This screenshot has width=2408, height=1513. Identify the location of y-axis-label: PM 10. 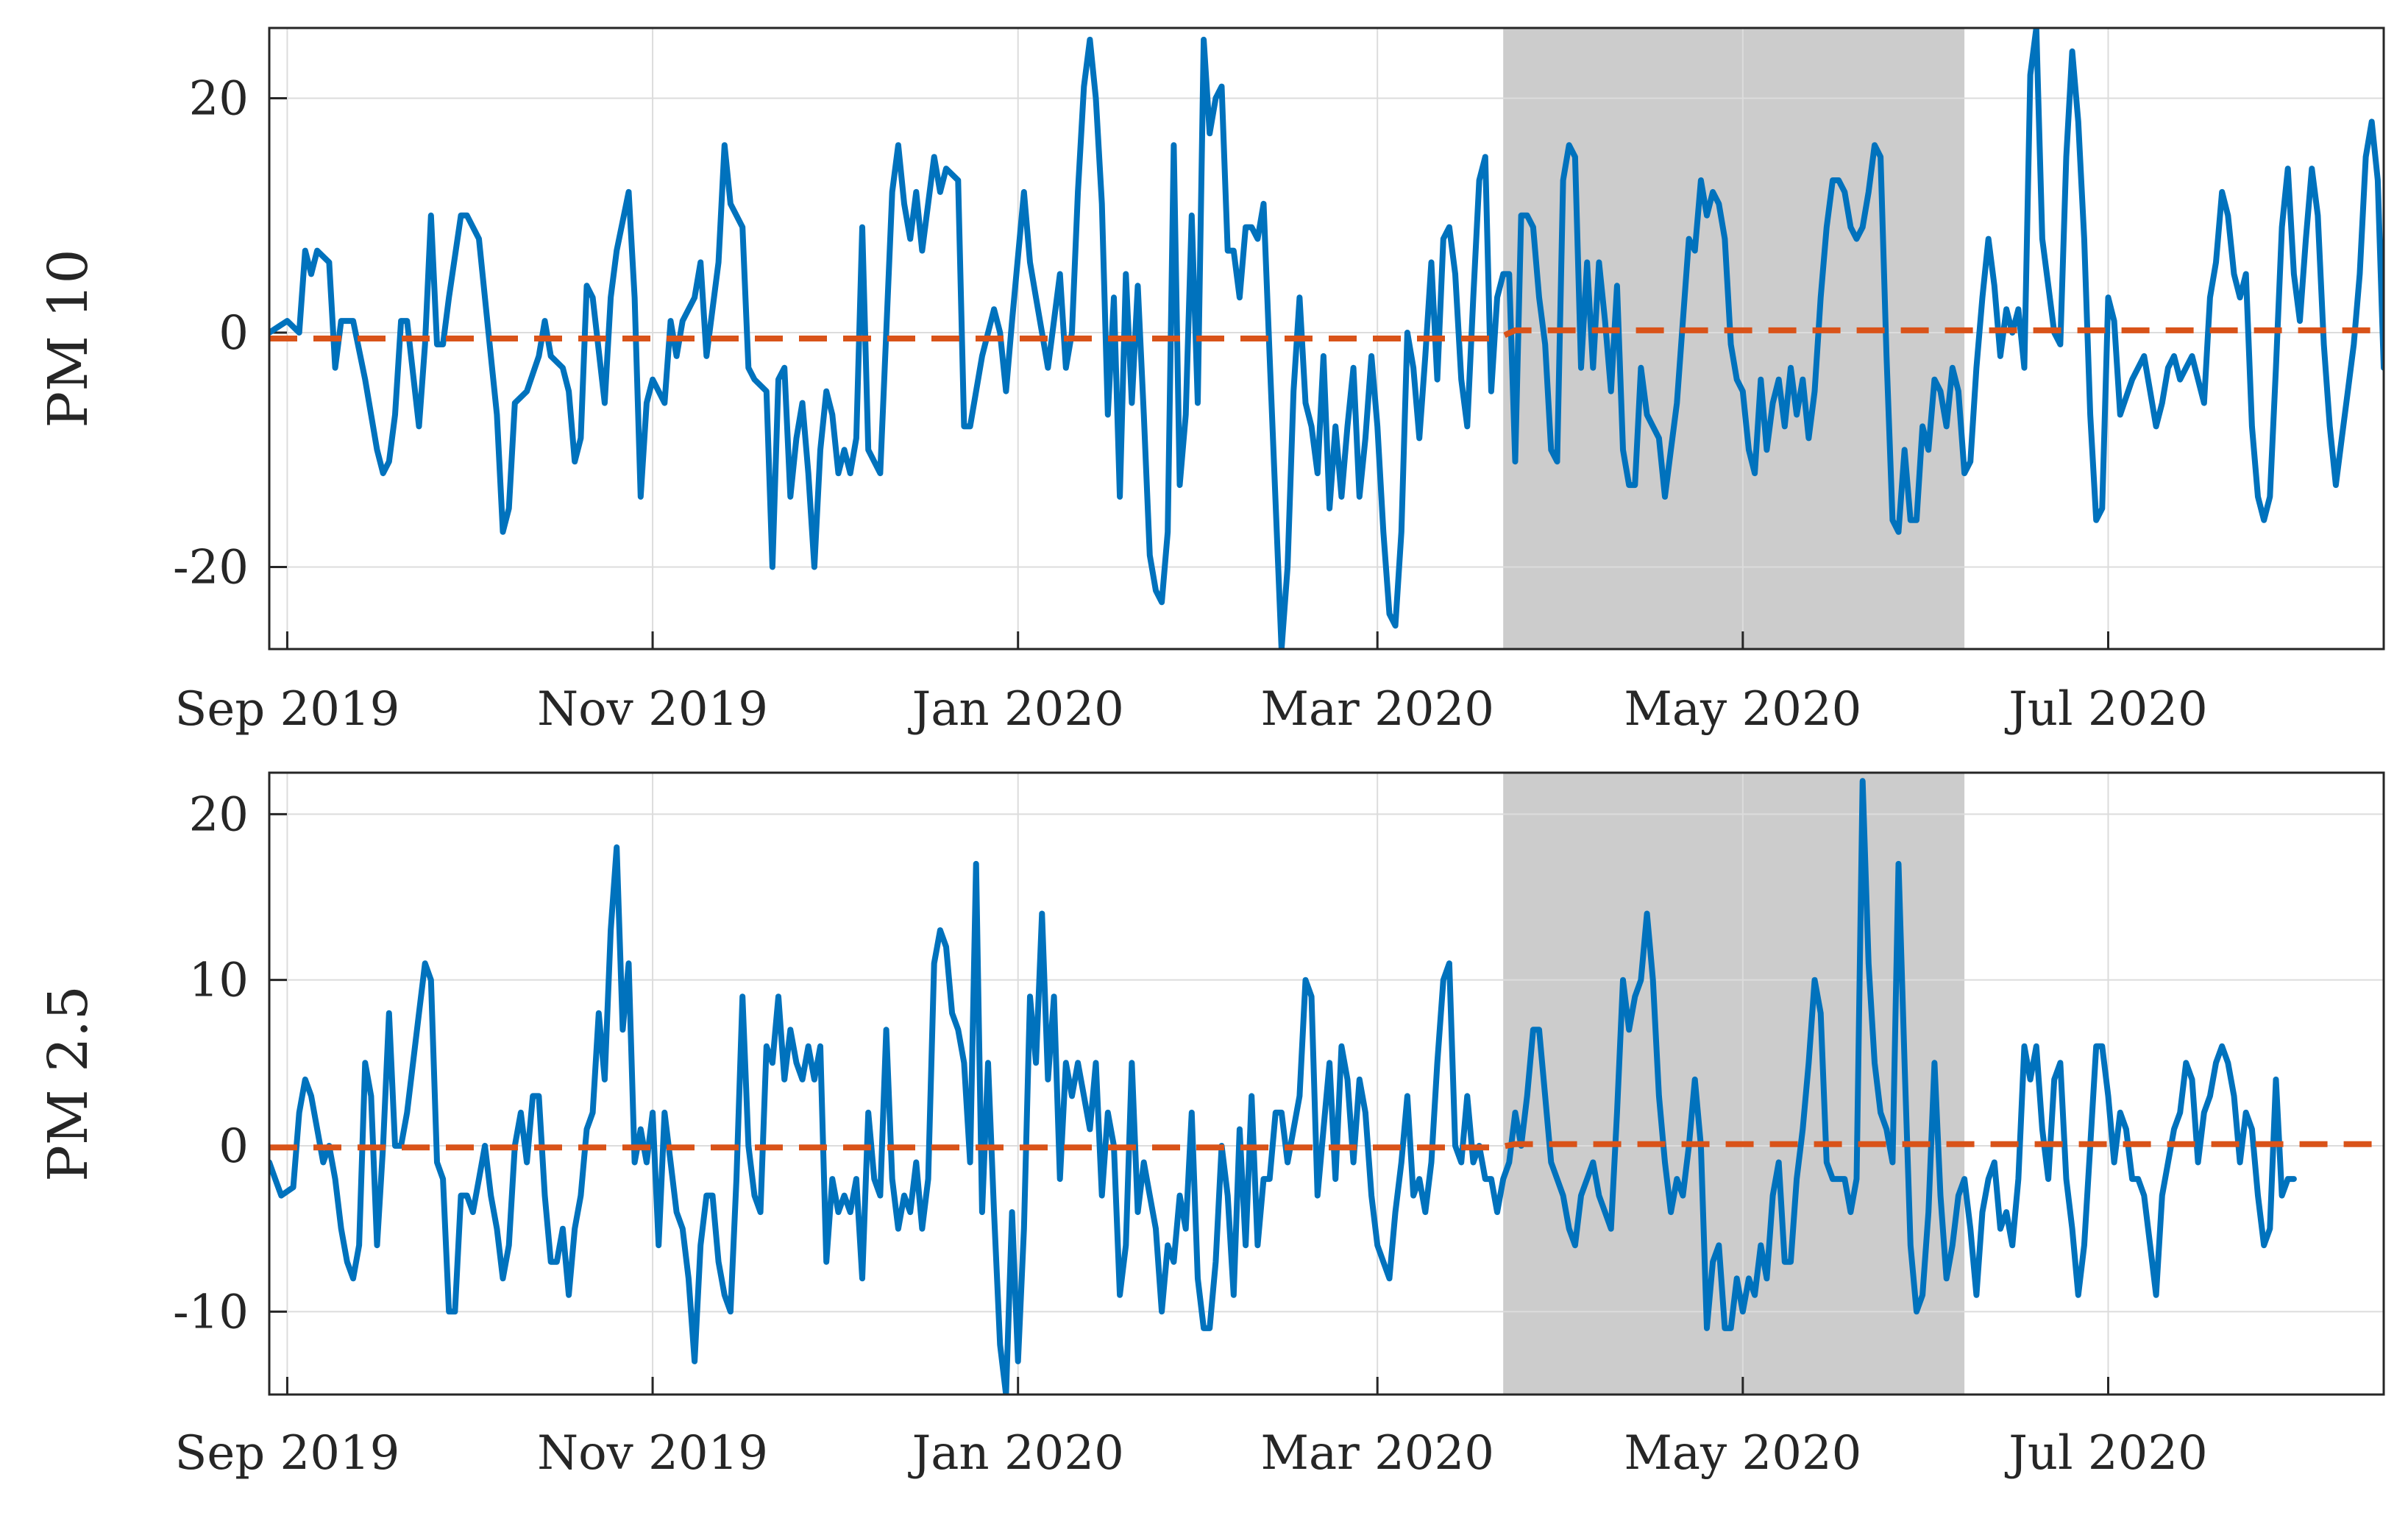
(68, 338).